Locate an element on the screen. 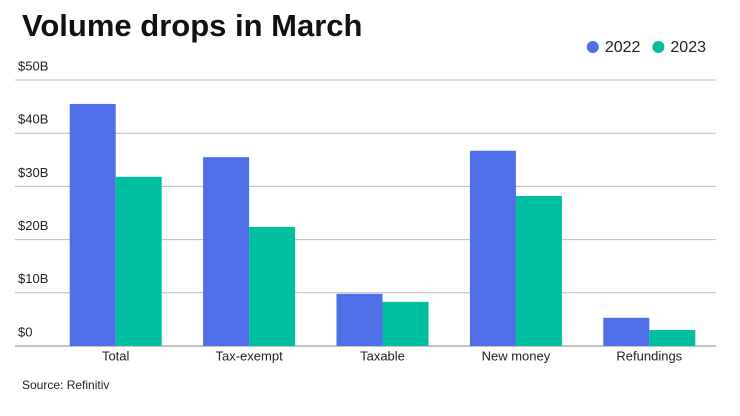 The width and height of the screenshot is (740, 416). x-tick-label: Refundings is located at coordinates (649, 355).